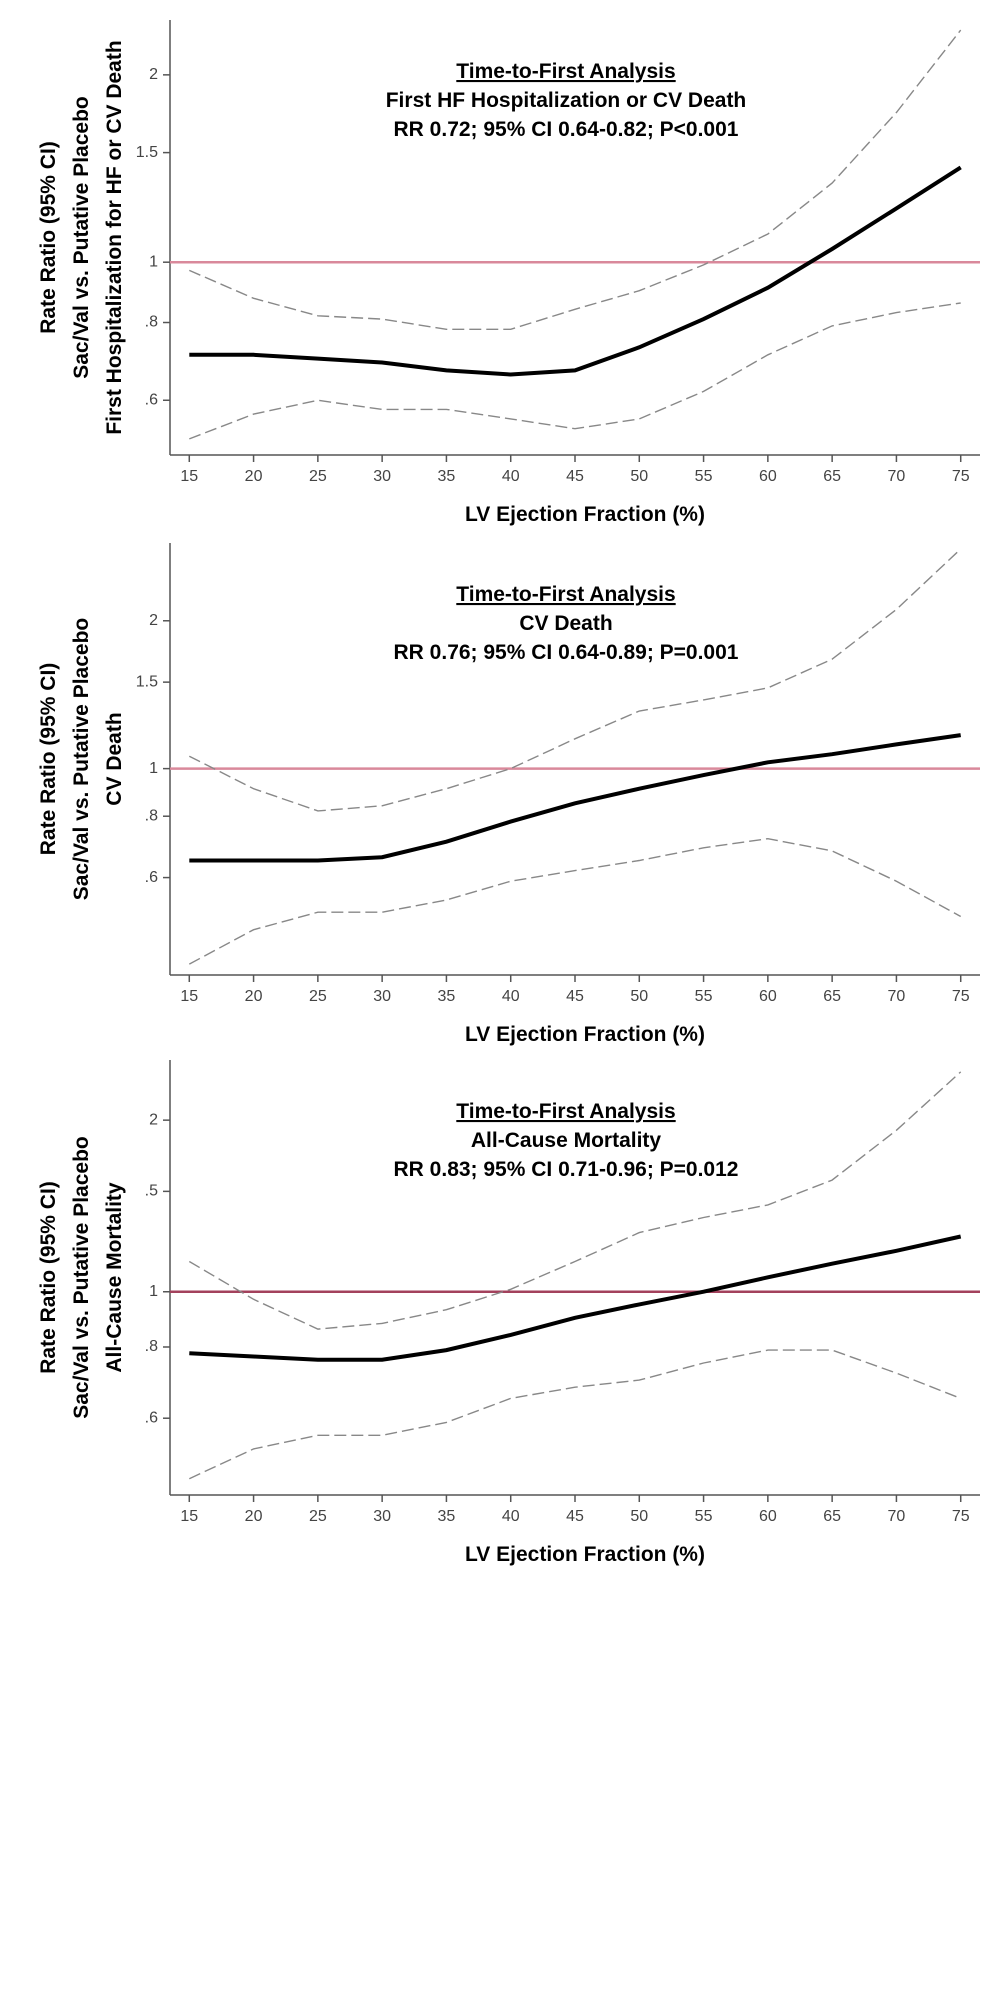 This screenshot has width=1000, height=2011. Describe the element at coordinates (566, 129) in the screenshot. I see `panel-annotation: RR 0.72; 95% CI 0.64-0.82; P<0.001` at that location.